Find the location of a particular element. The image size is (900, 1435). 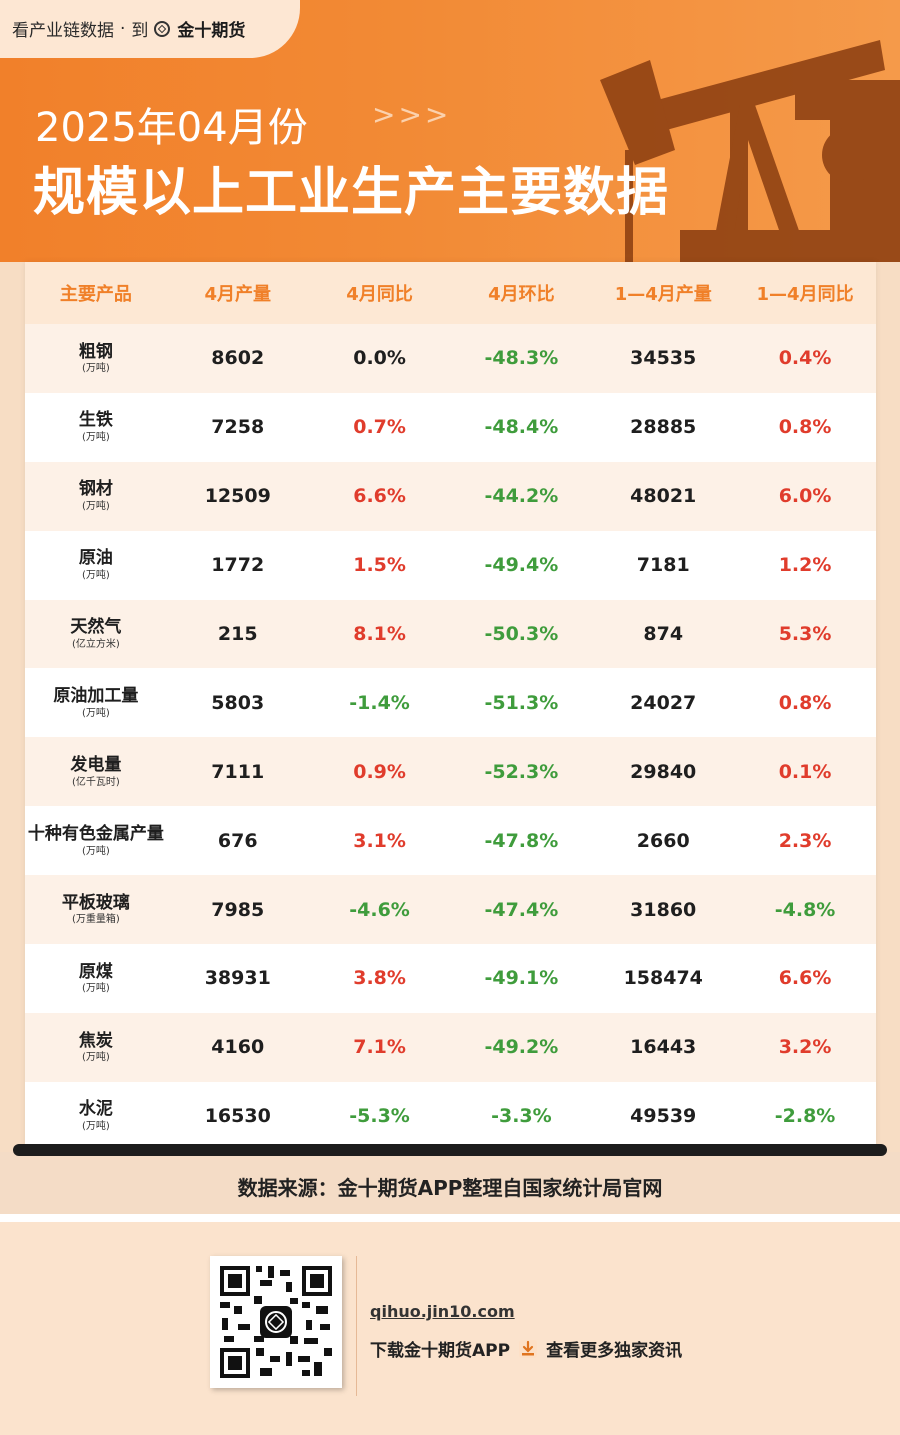

cell-april-output: 215 is located at coordinates (237, 634).